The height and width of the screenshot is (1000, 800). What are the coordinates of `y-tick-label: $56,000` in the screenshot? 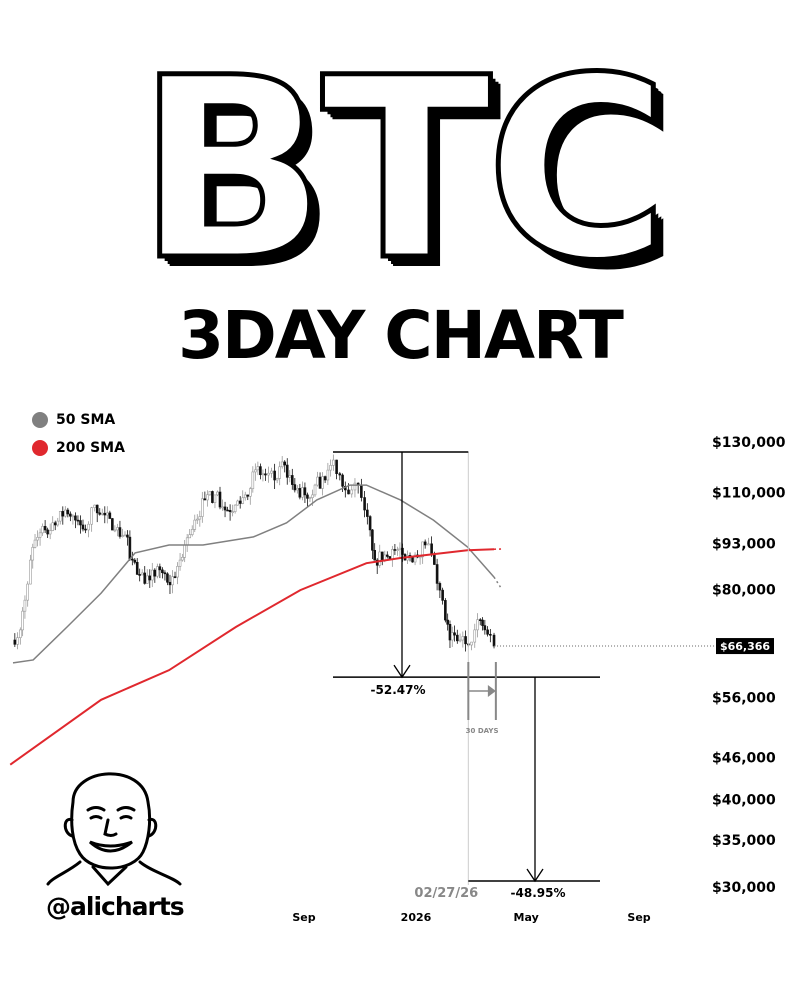 It's located at (744, 699).